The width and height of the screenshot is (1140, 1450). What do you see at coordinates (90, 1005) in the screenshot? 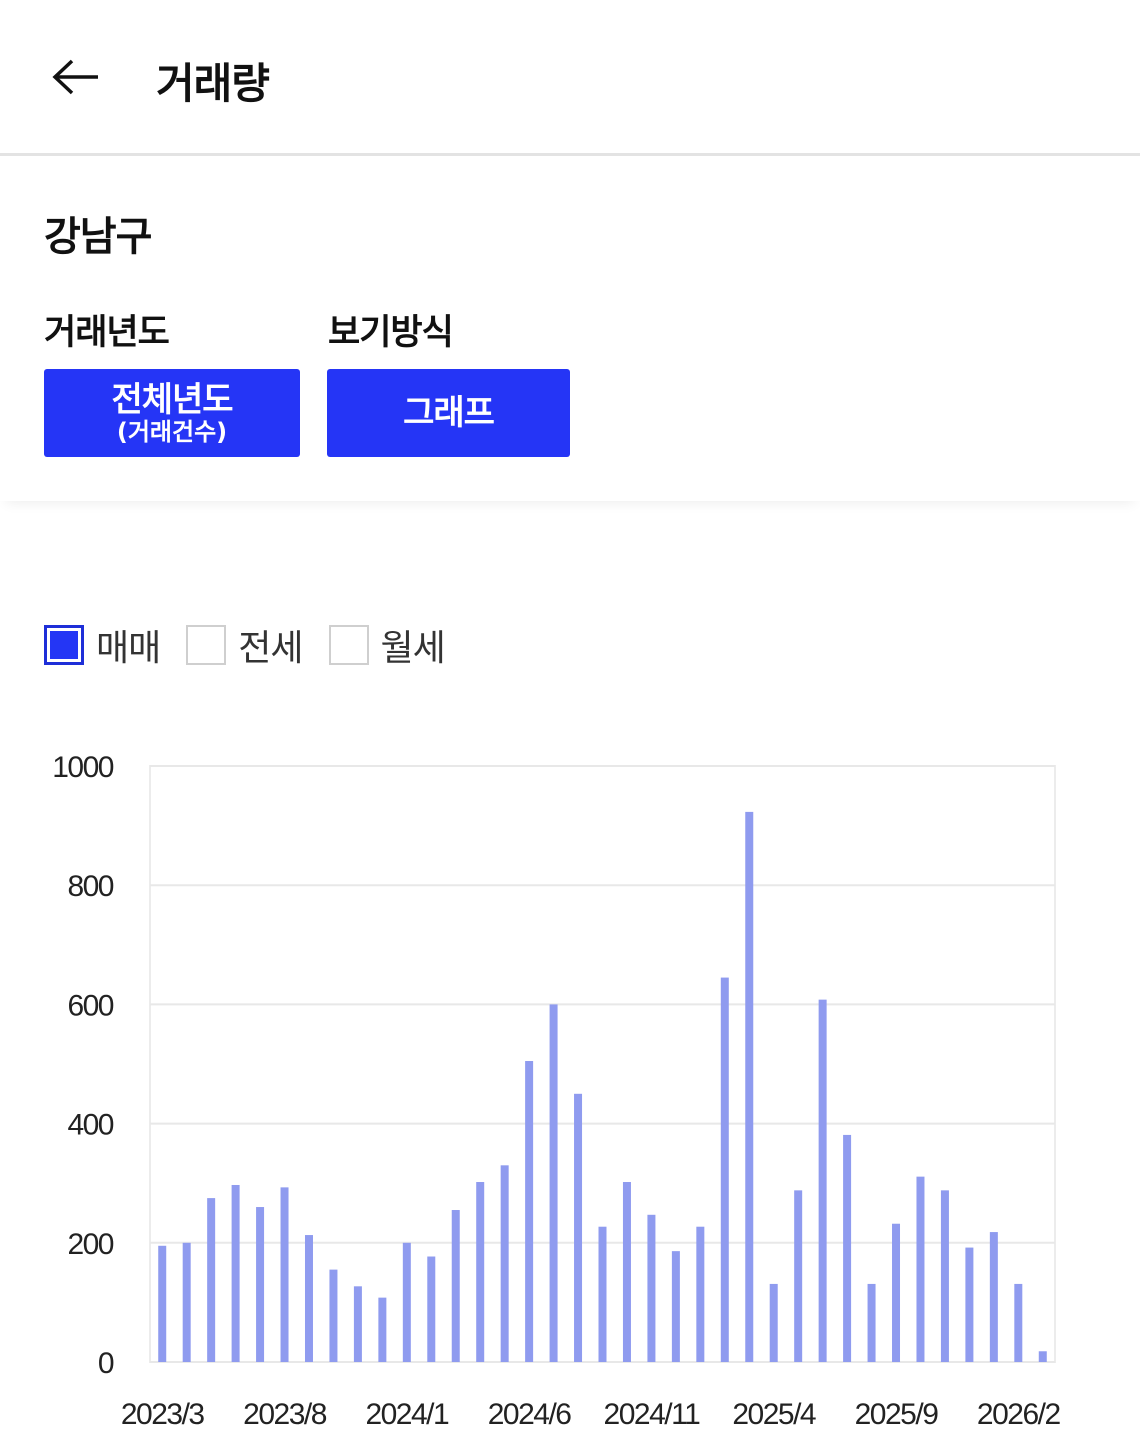
I see `y-tick-label: 600` at bounding box center [90, 1005].